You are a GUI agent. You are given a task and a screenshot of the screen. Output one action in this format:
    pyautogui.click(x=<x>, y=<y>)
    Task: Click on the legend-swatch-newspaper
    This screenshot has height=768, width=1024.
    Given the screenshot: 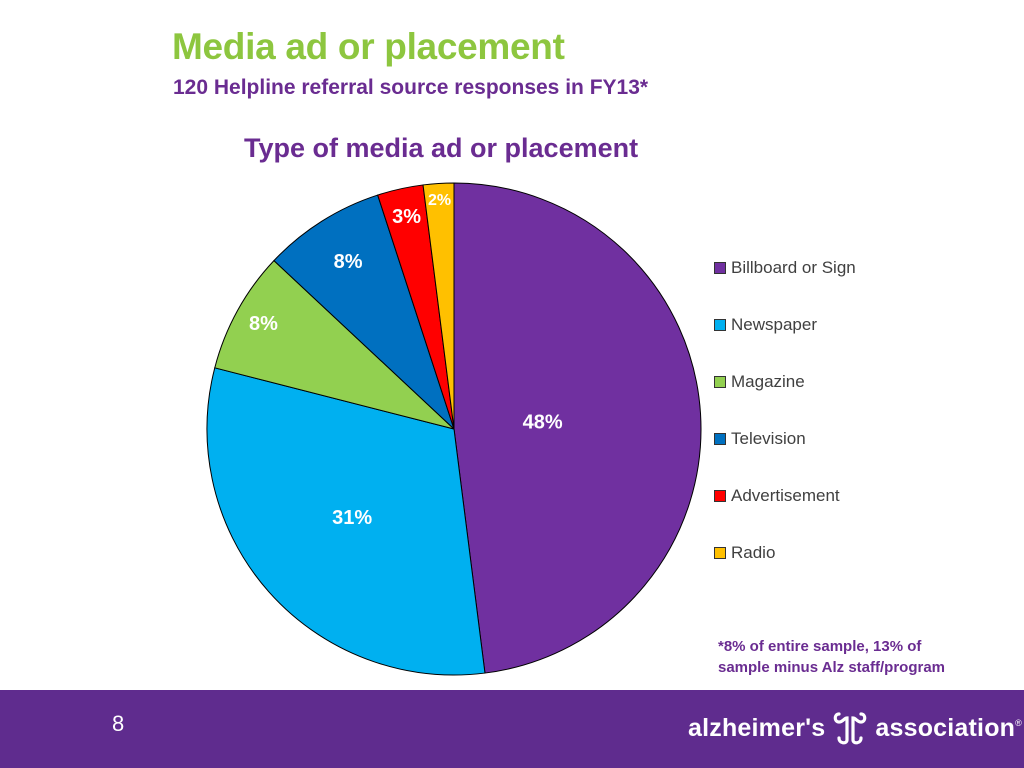 What is the action you would take?
    pyautogui.click(x=720, y=325)
    